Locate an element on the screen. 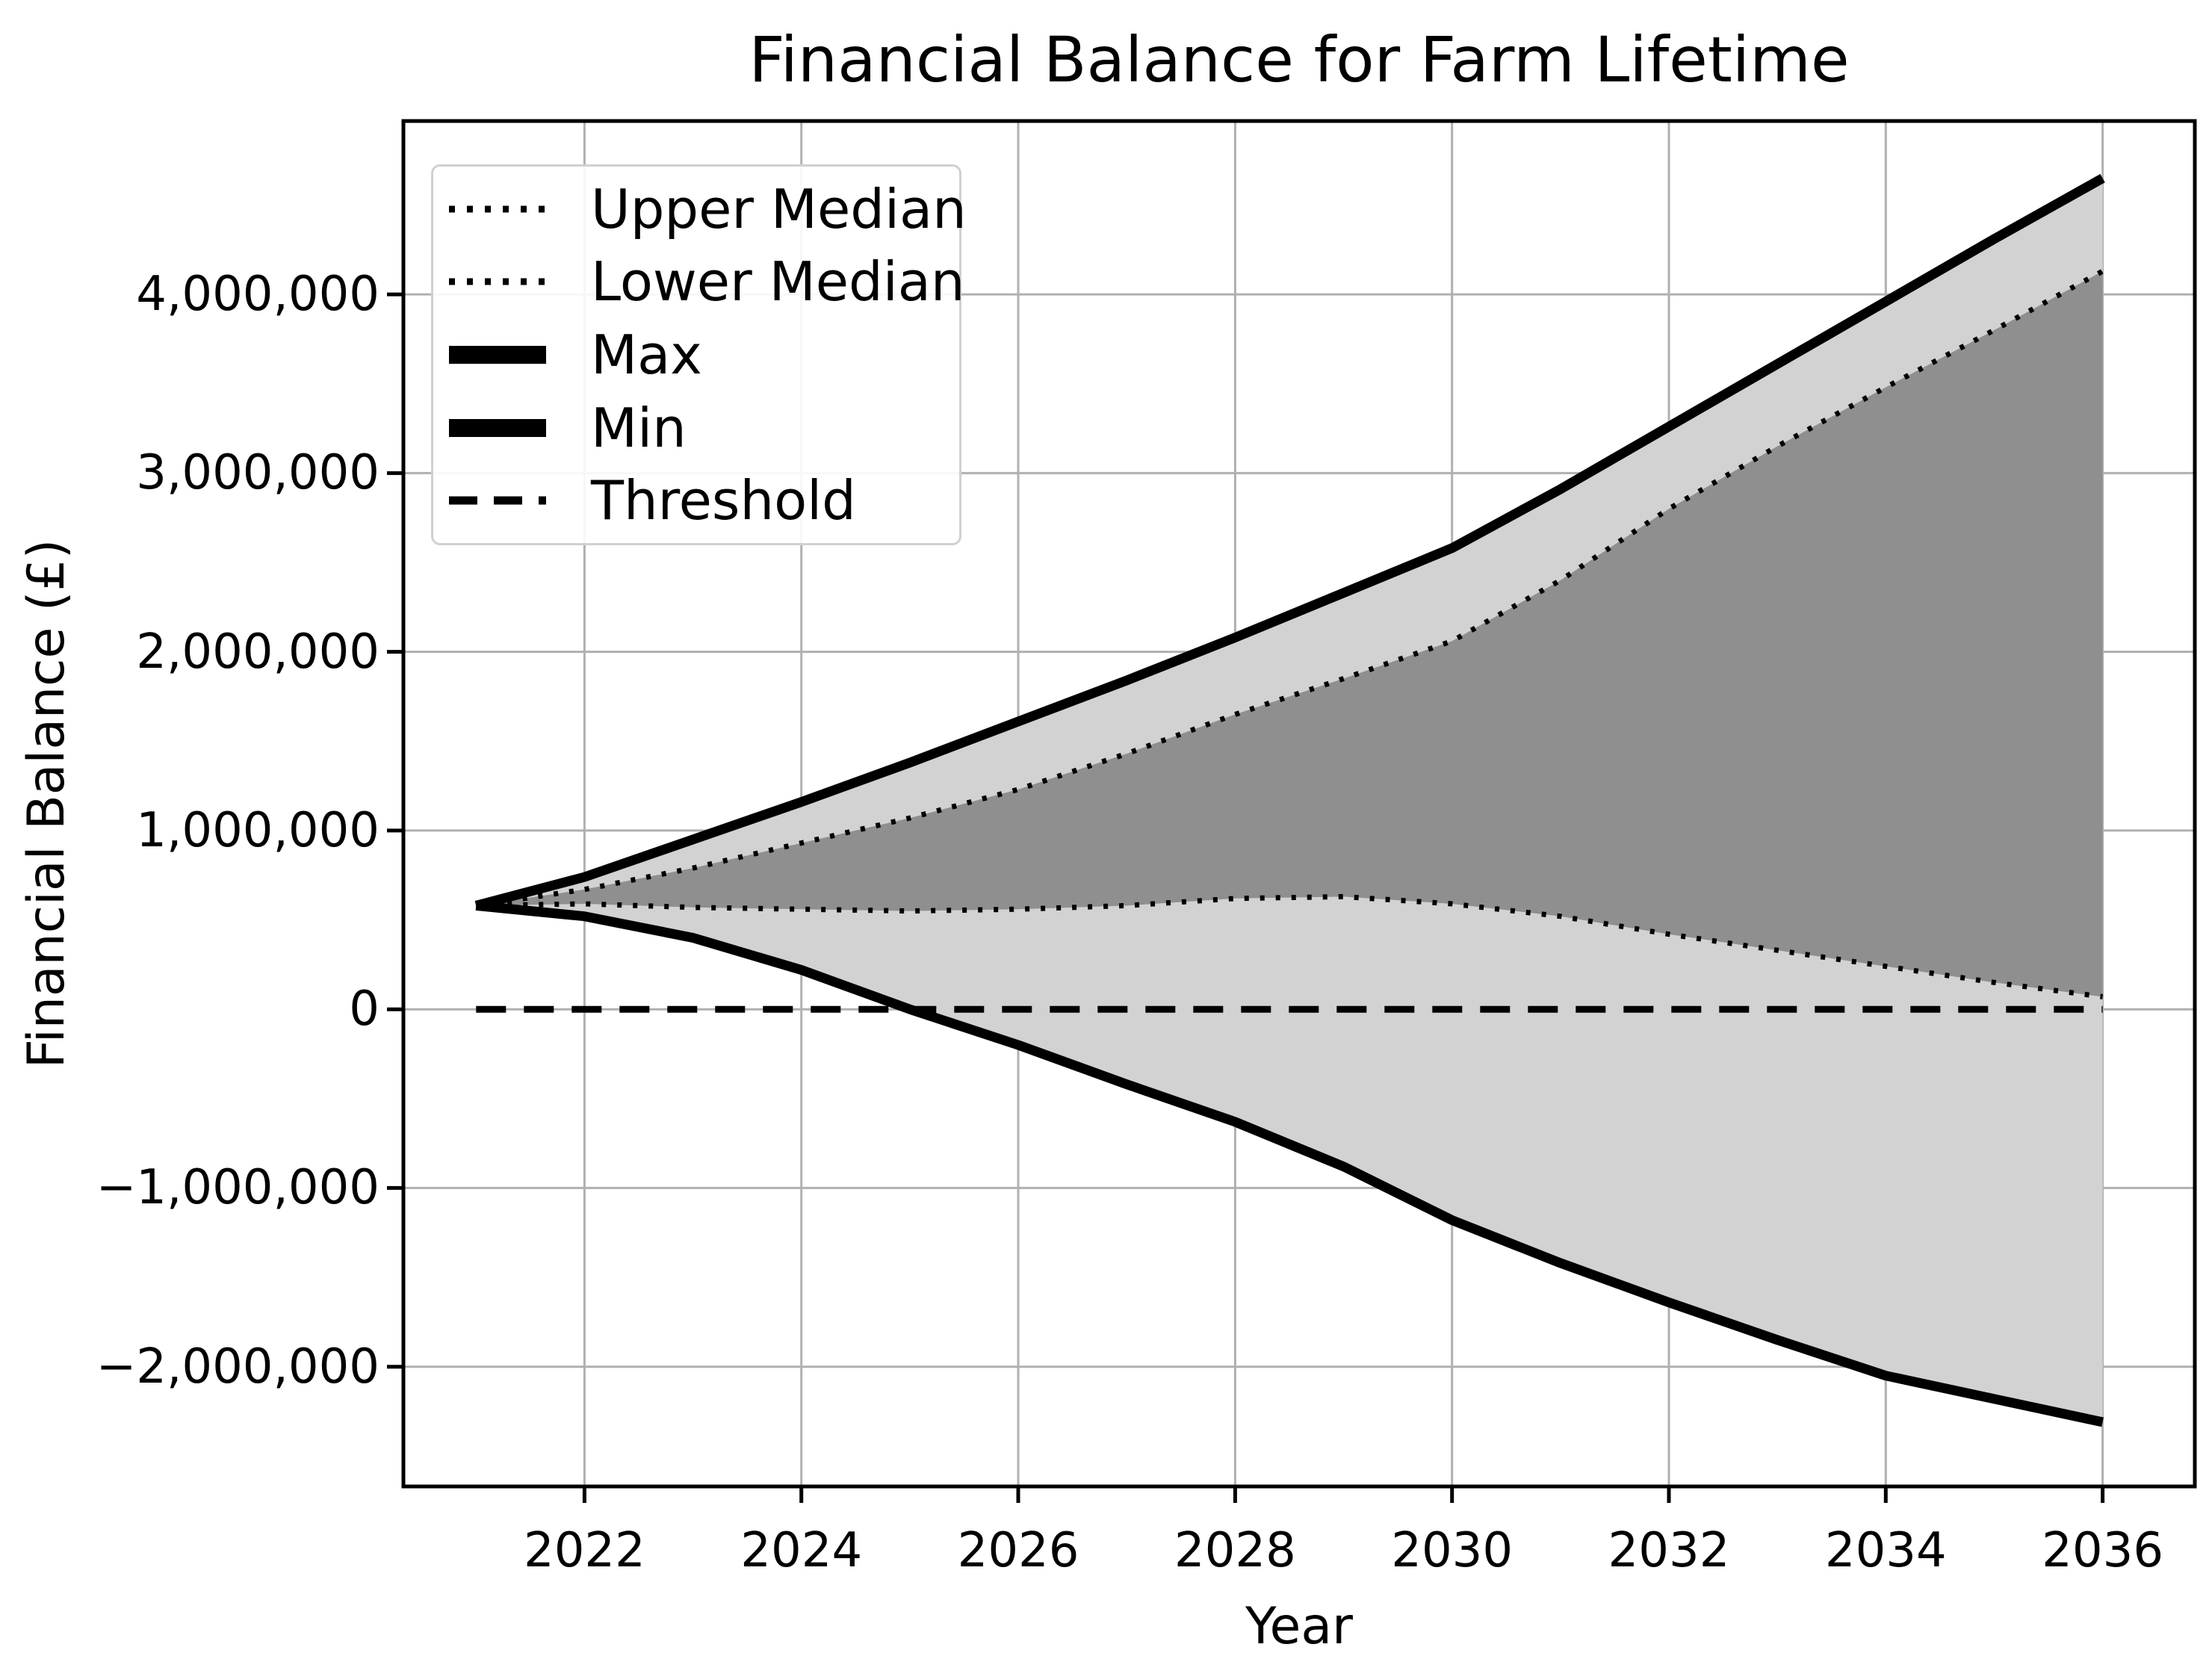 This screenshot has height=1659, width=2212. y-tick-label: −2,000,000 is located at coordinates (238, 1367).